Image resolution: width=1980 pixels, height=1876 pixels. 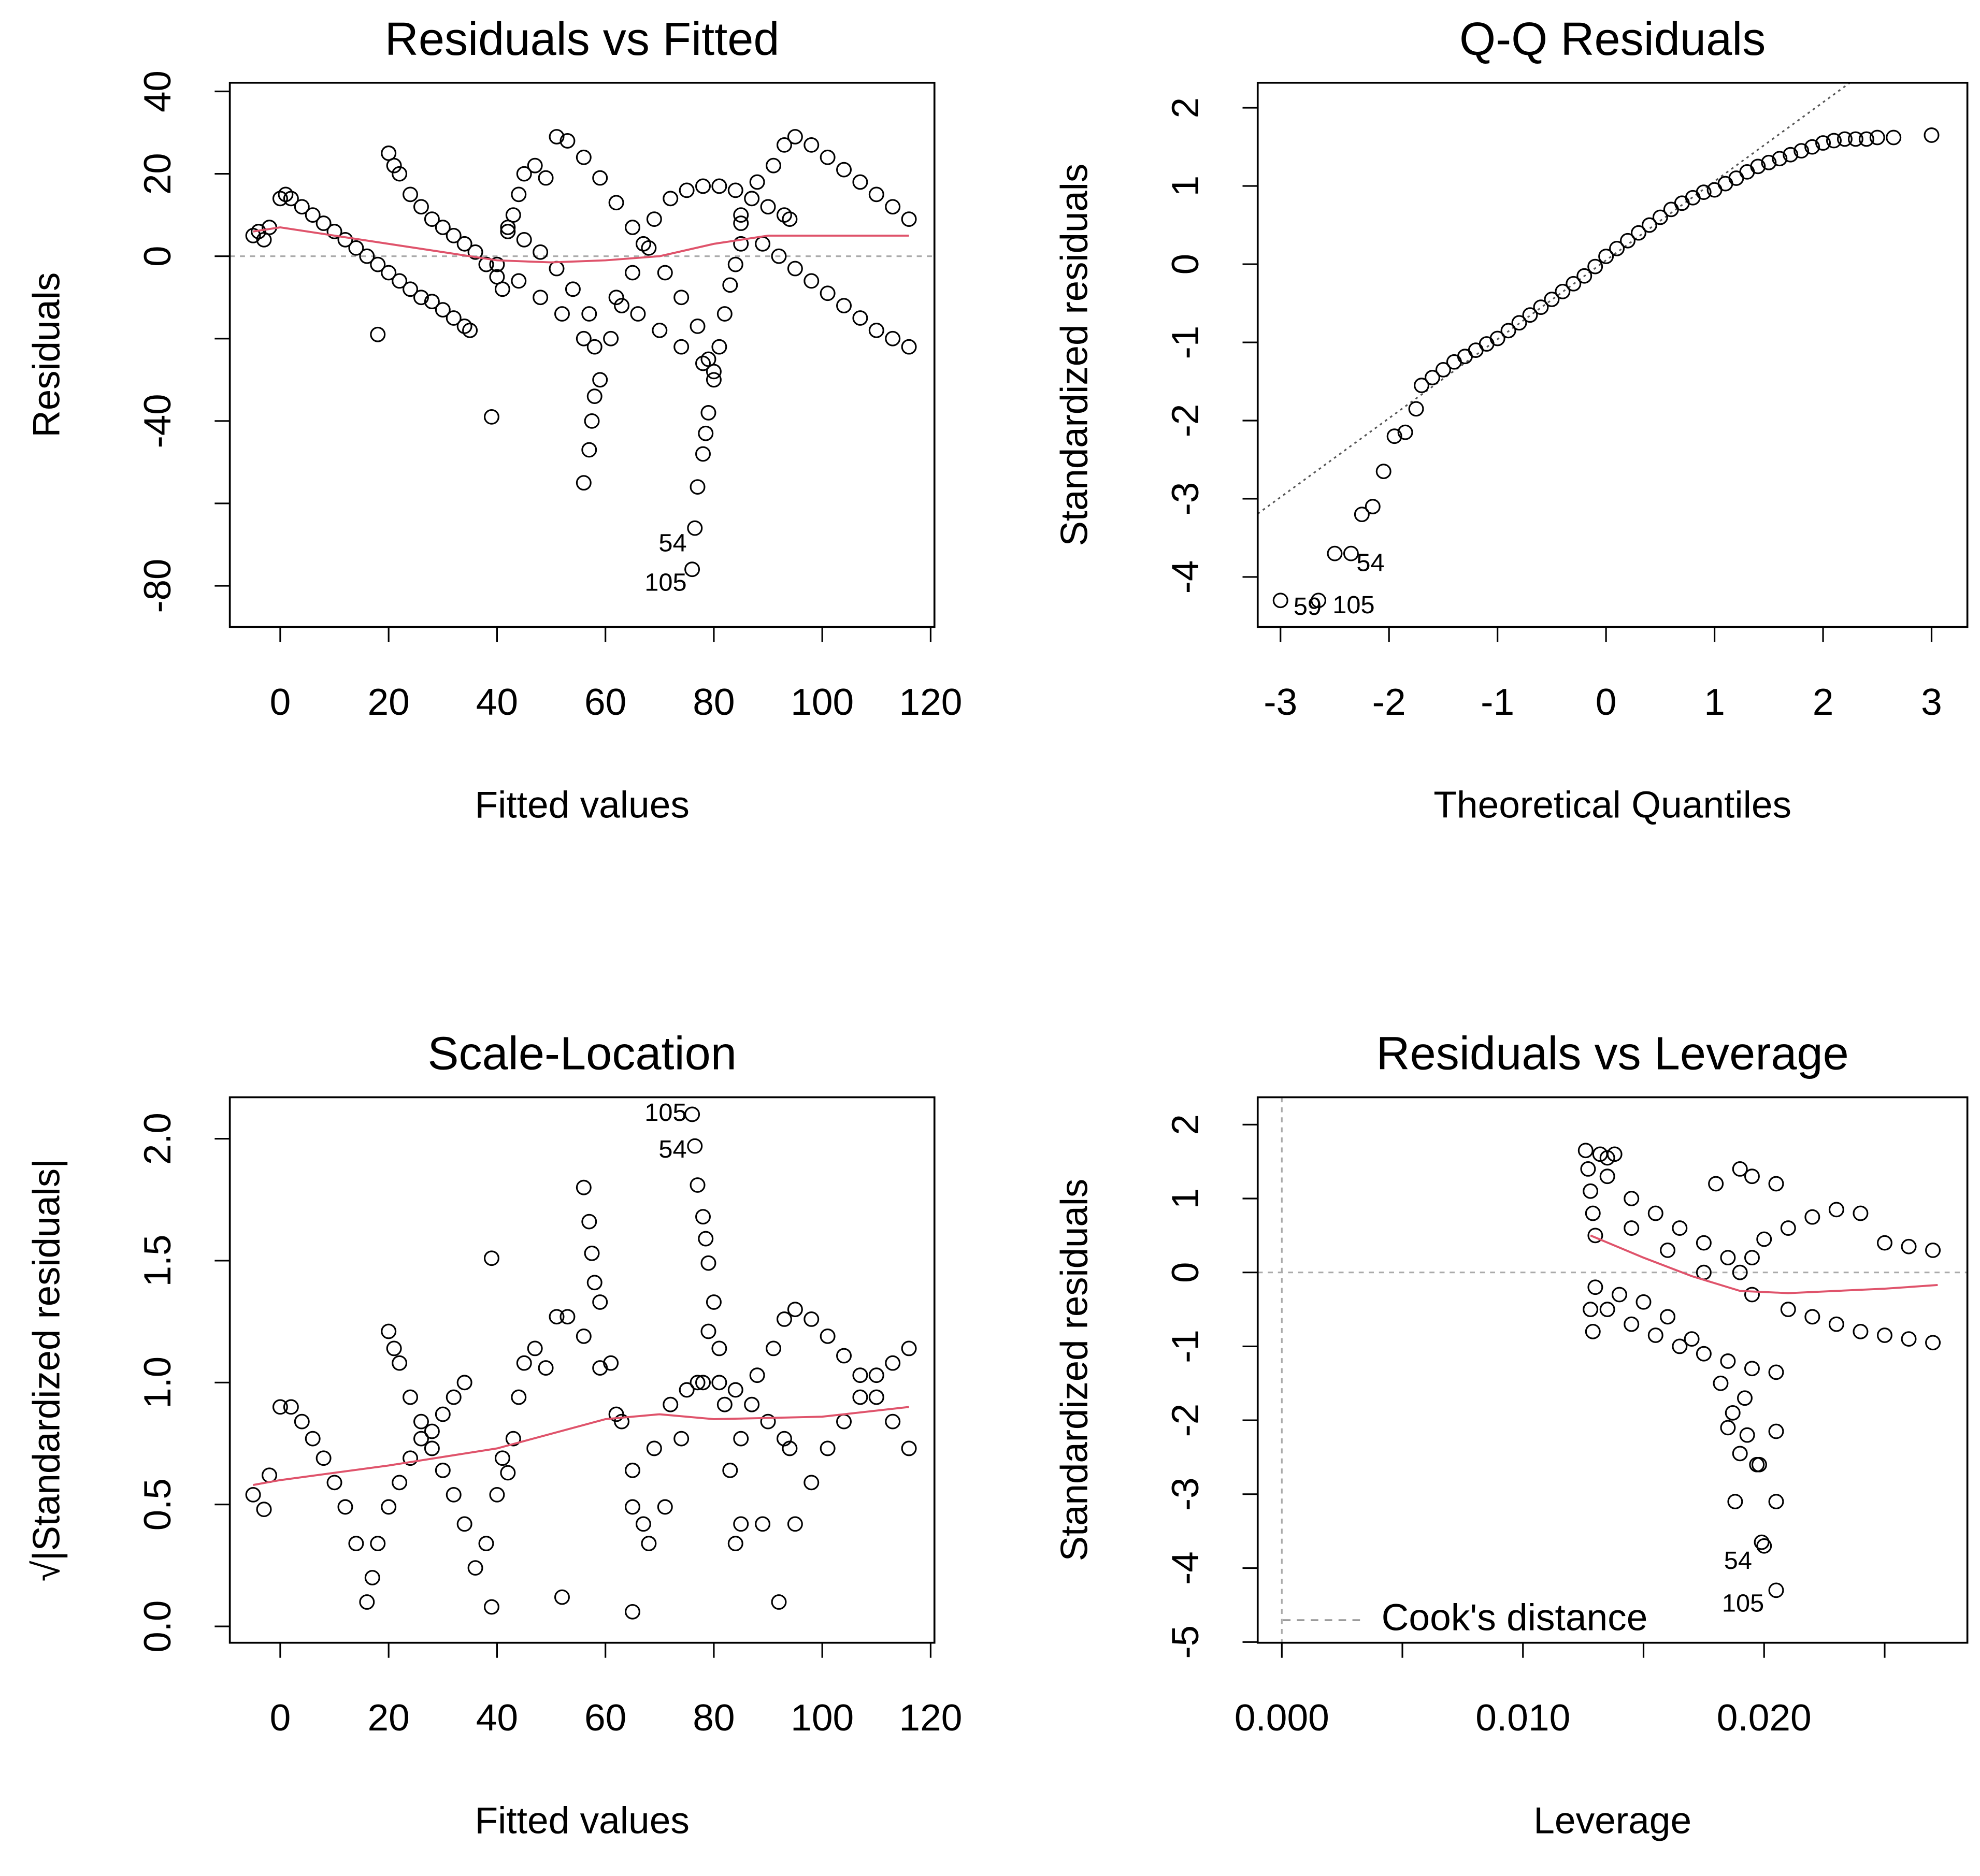 What do you see at coordinates (1764, 1264) in the screenshot?
I see `smooth-line` at bounding box center [1764, 1264].